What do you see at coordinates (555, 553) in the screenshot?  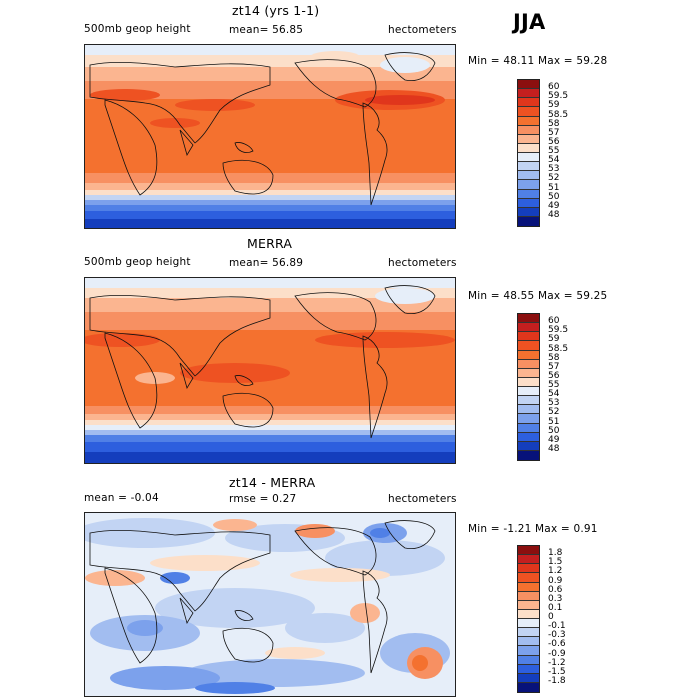 I see `colorbar-tick-label: 1.8` at bounding box center [555, 553].